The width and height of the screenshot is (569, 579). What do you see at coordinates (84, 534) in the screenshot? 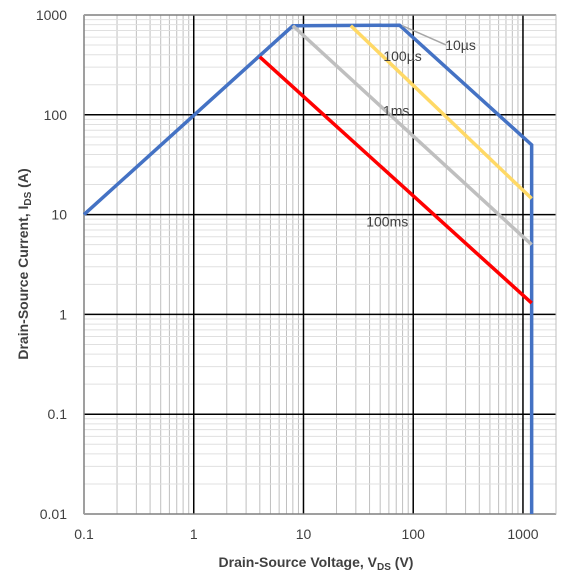
I see `x-tick-label: 0.1` at bounding box center [84, 534].